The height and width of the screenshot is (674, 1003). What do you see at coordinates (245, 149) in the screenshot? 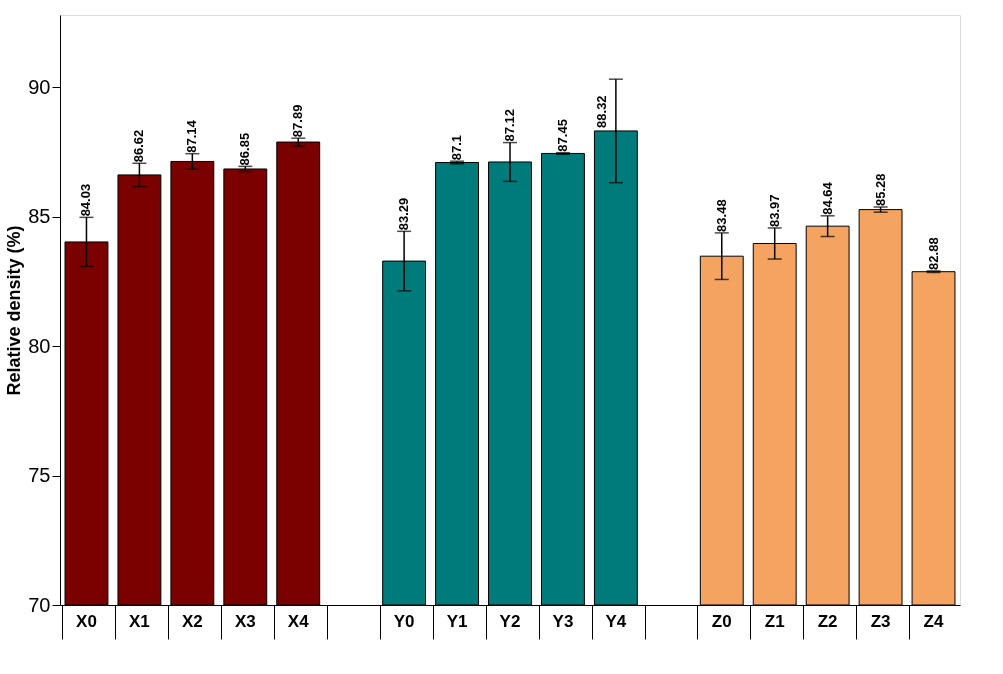
I see `data-label: 86.85` at bounding box center [245, 149].